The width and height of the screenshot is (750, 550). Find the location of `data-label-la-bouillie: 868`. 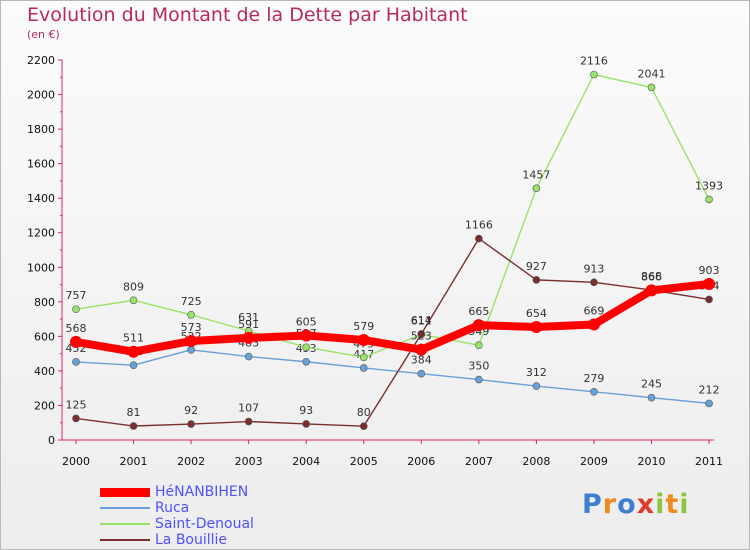

data-label-la-bouillie: 868 is located at coordinates (651, 276).